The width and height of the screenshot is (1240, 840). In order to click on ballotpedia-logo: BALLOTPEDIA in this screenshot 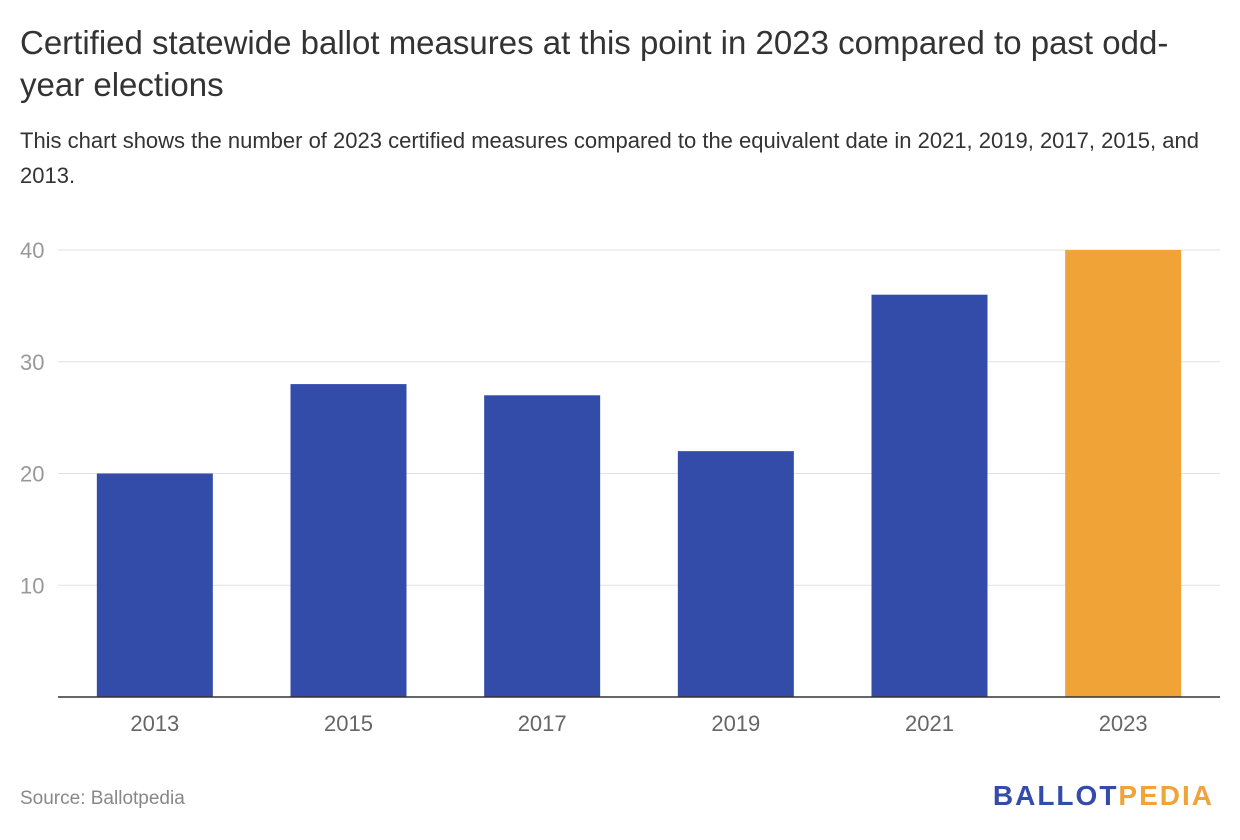, I will do `click(1103, 796)`.